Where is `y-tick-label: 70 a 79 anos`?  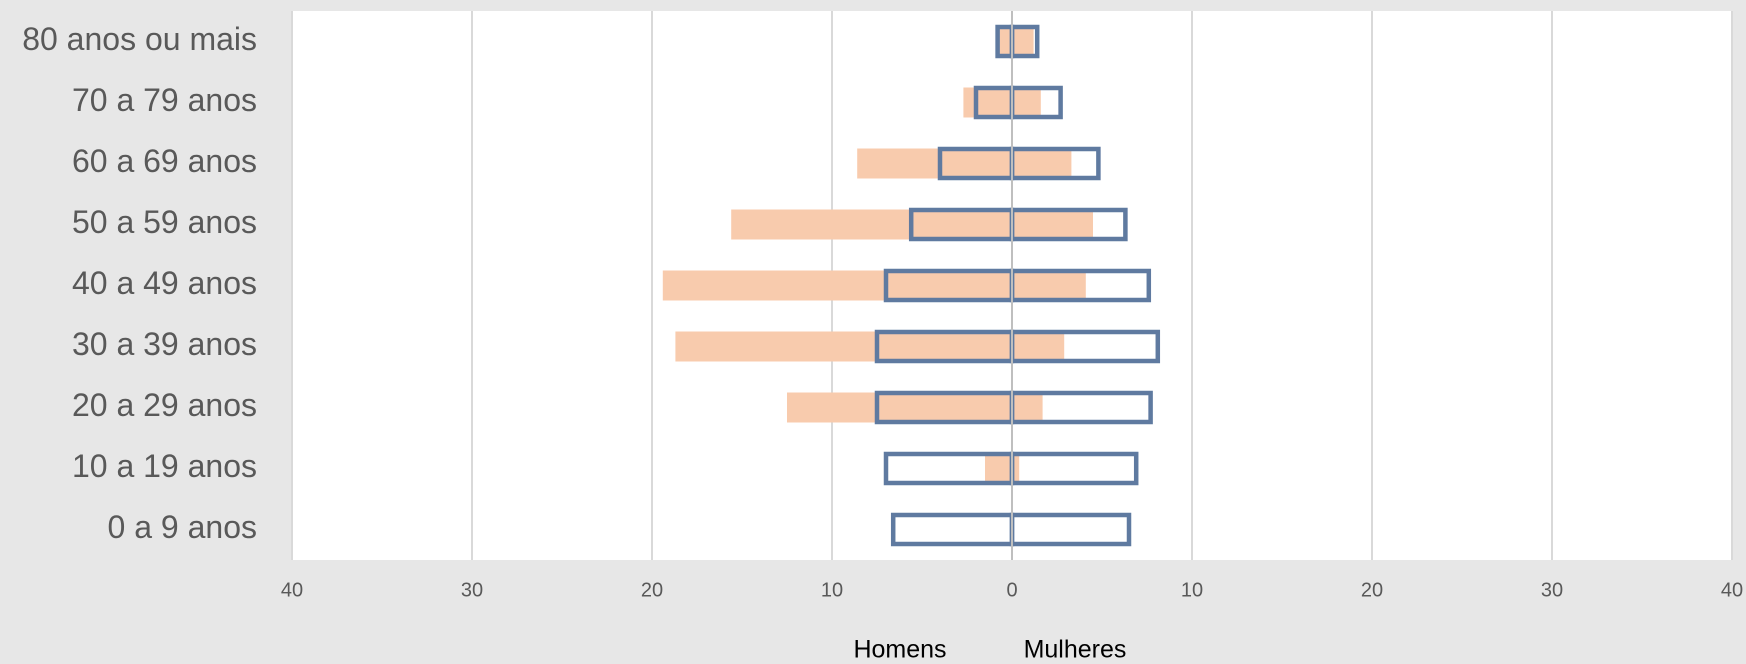
y-tick-label: 70 a 79 anos is located at coordinates (164, 100).